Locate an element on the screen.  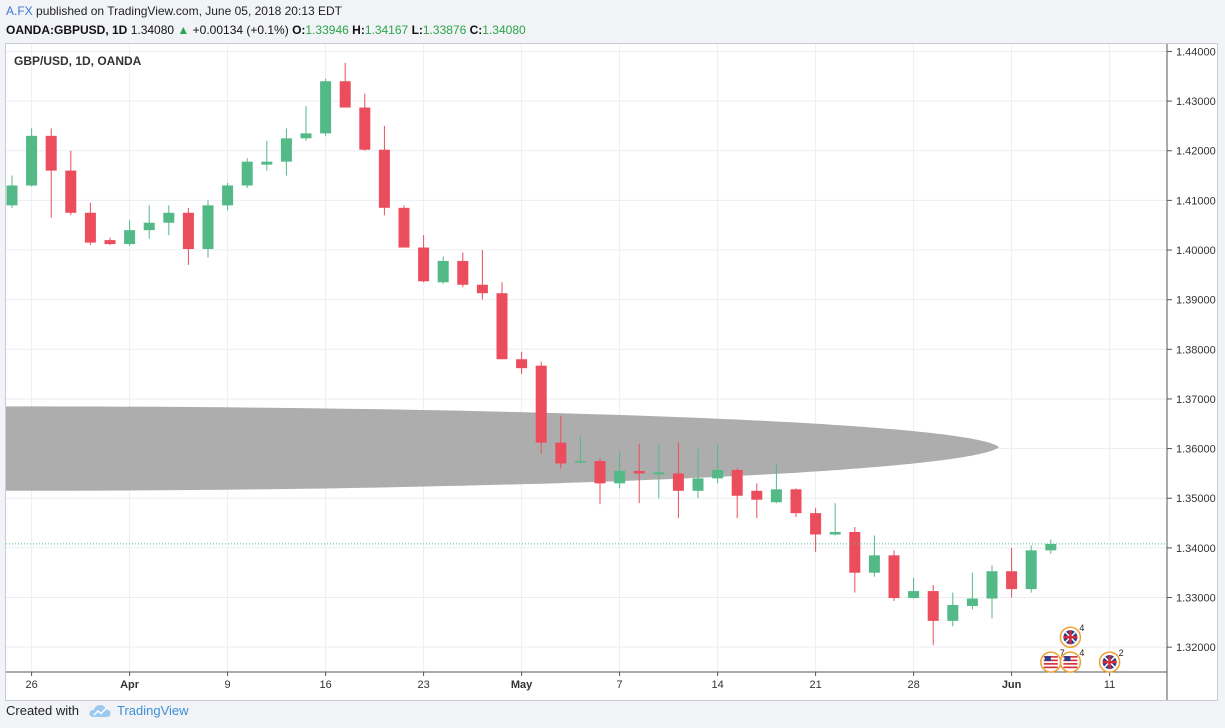
y-tick-label: 1.32000 is located at coordinates (1196, 648).